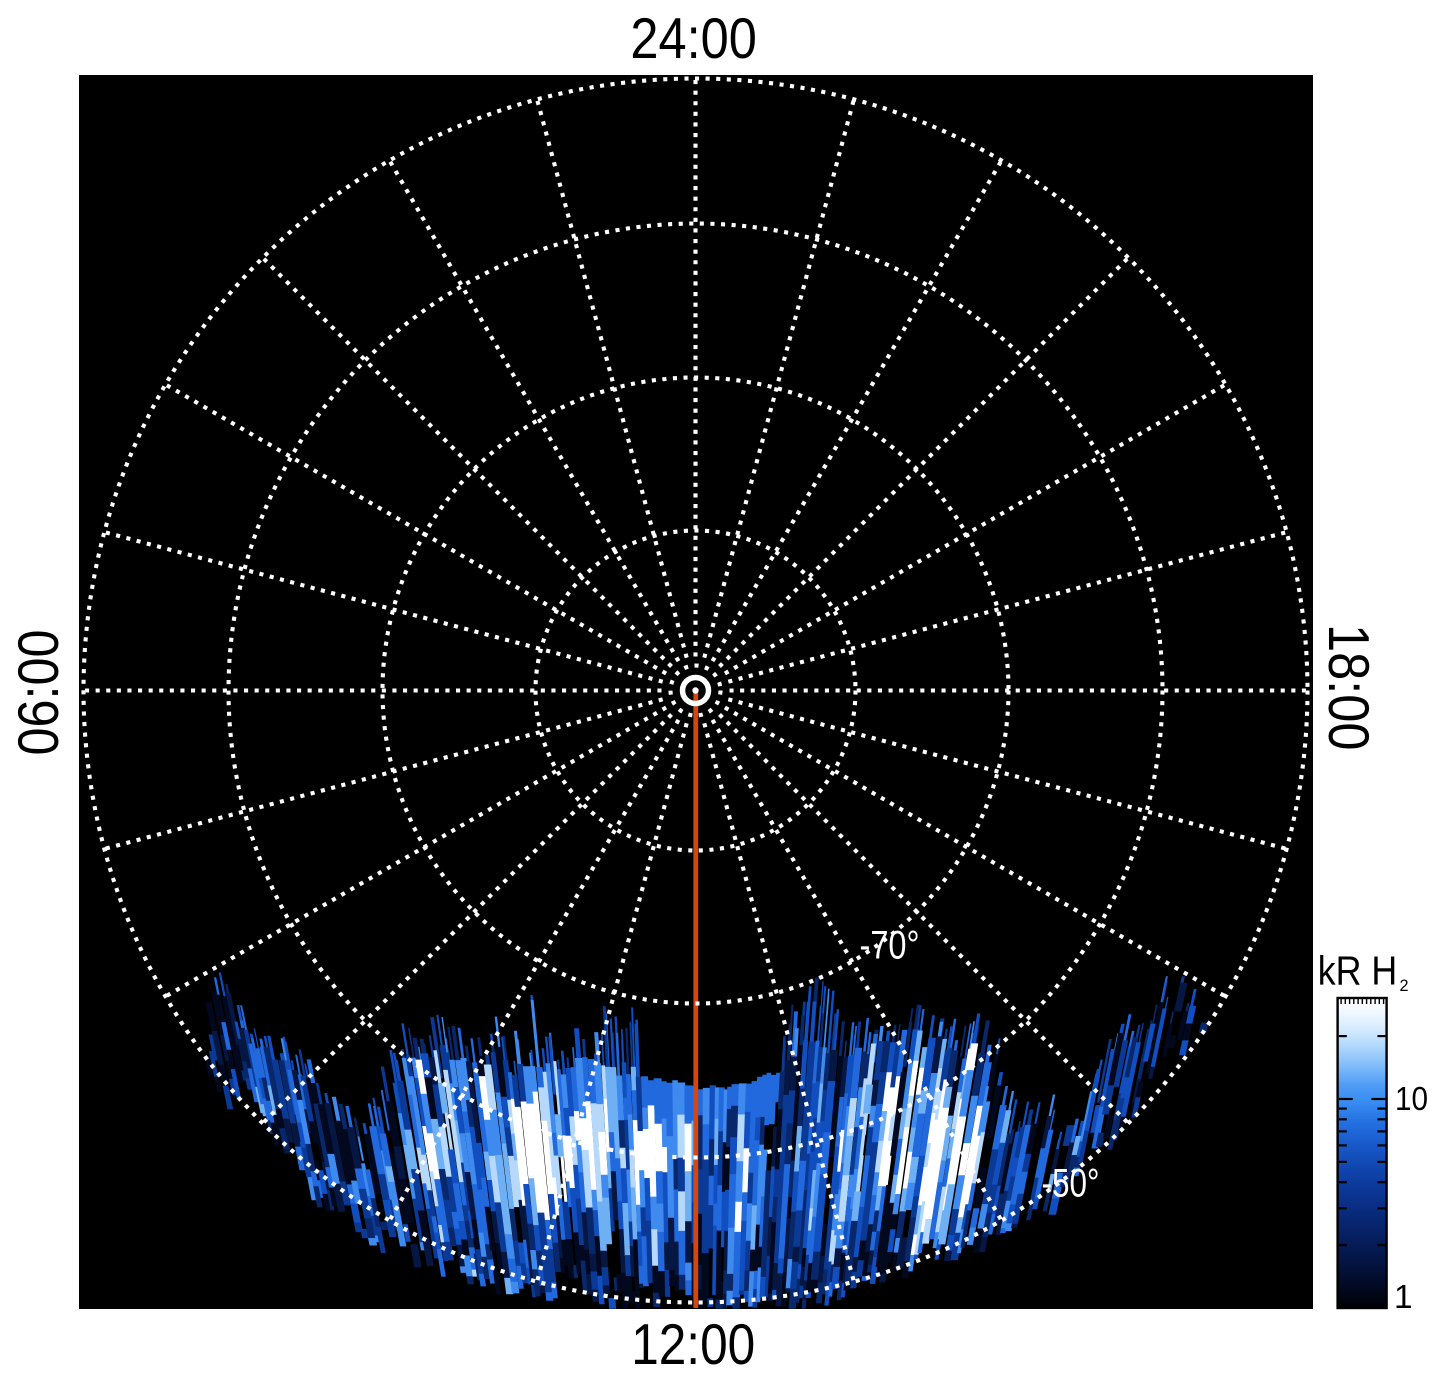 Image resolution: width=1447 pixels, height=1384 pixels. What do you see at coordinates (890, 946) in the screenshot?
I see `svg-text: -70°` at bounding box center [890, 946].